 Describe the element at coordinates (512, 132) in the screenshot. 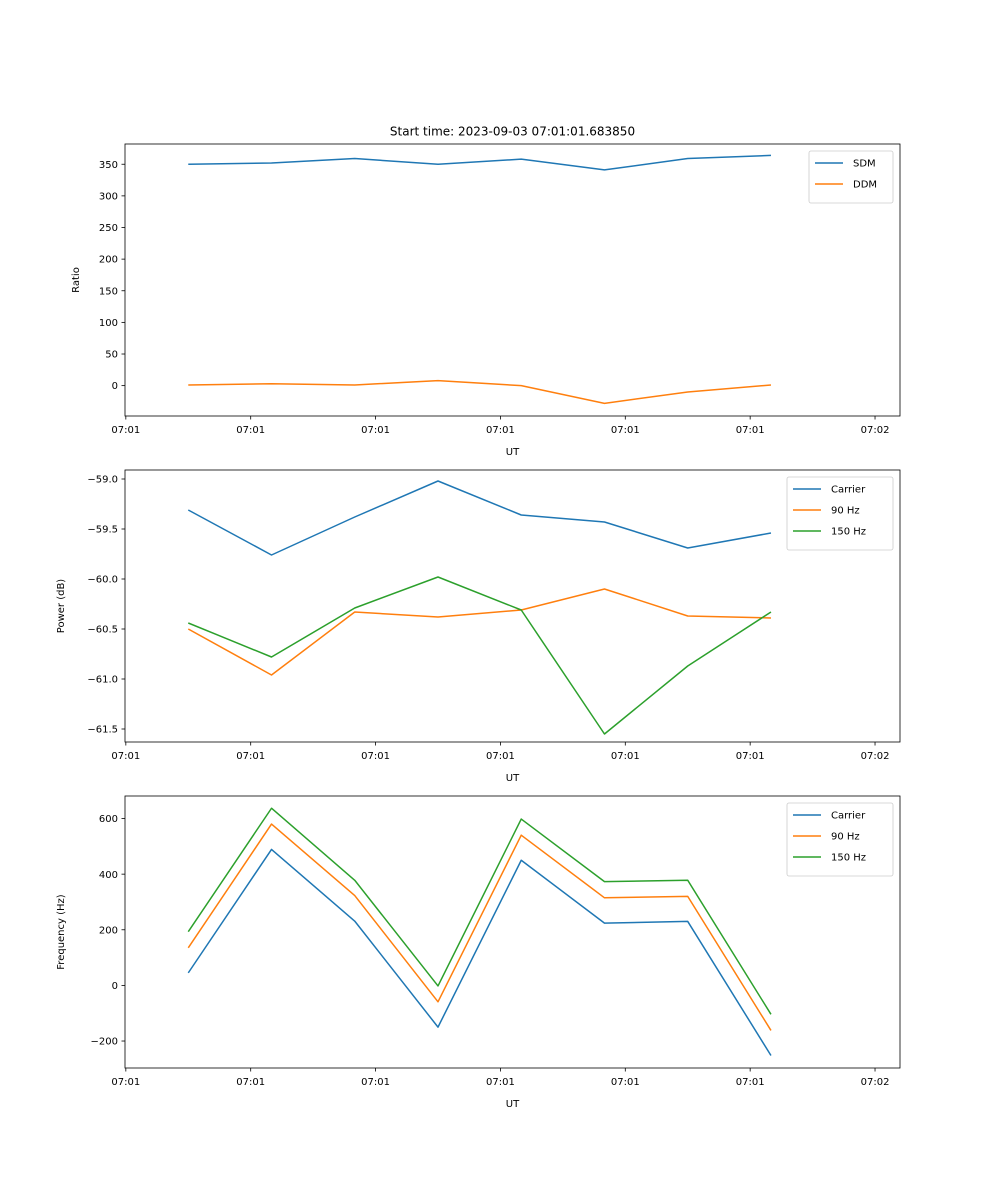

I see `chart-title: Start time: 2023-09-03 07:01:01.683850` at that location.